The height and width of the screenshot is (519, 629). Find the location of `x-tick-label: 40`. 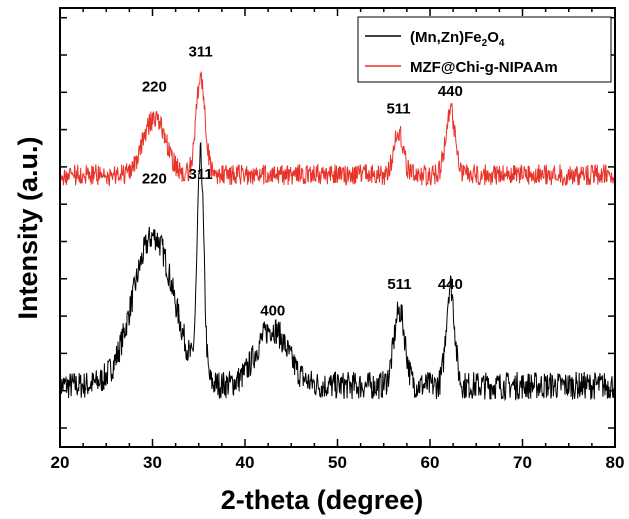

x-tick-label: 40 is located at coordinates (245, 462).